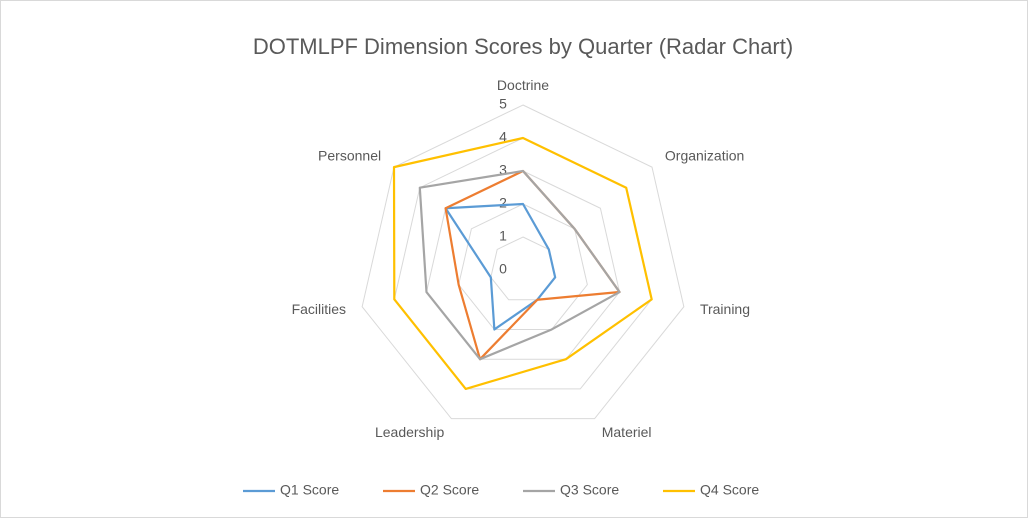  Describe the element at coordinates (729, 490) in the screenshot. I see `legend-label: Q4 Score` at that location.